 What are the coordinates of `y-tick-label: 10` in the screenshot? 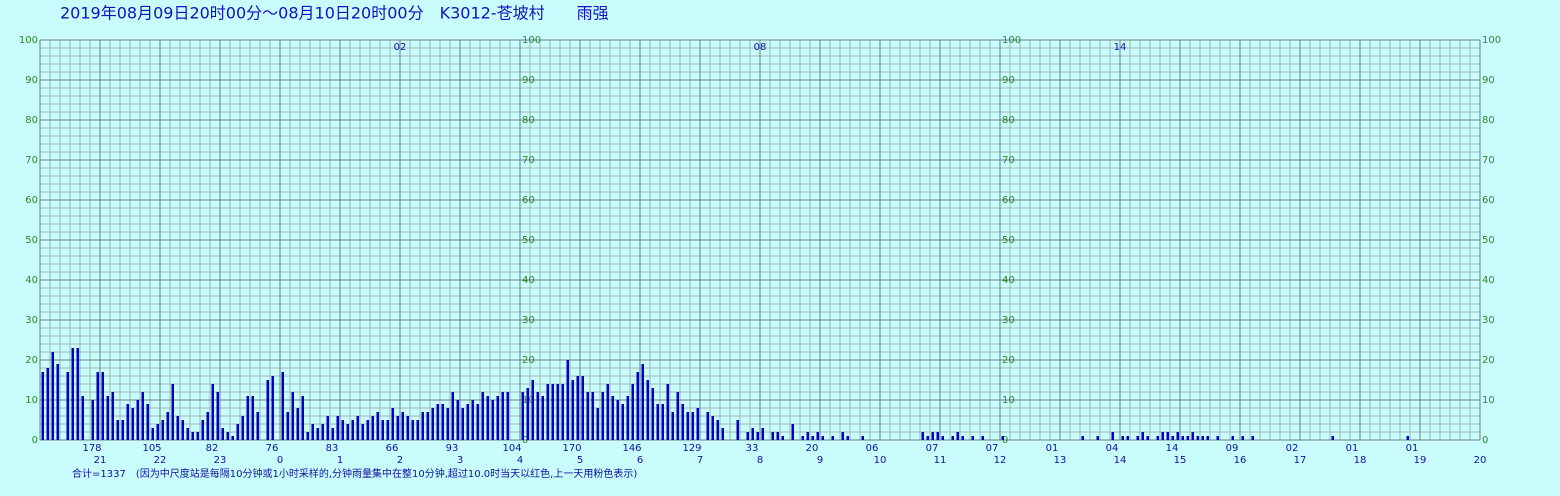 It's located at (31, 400).